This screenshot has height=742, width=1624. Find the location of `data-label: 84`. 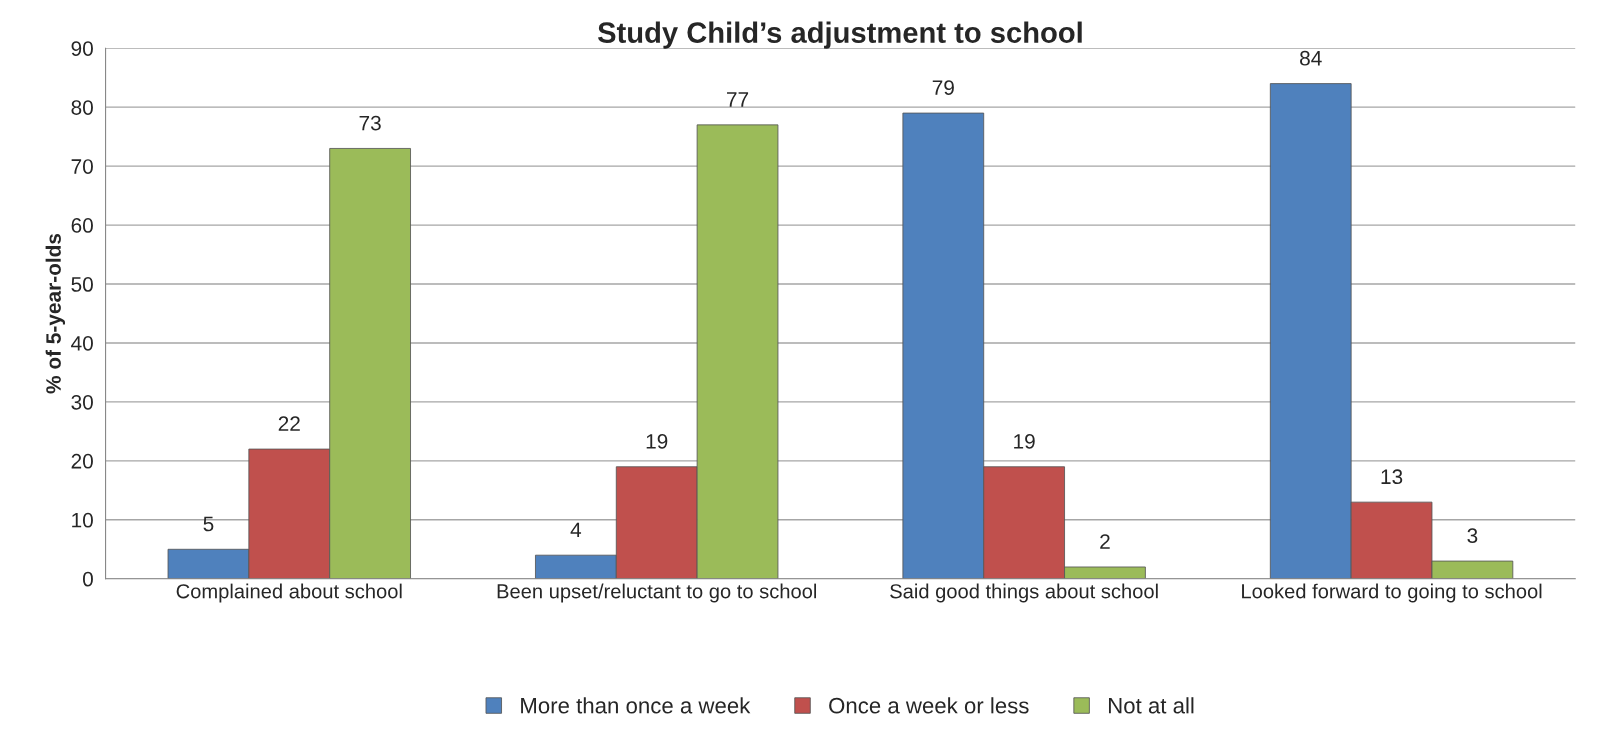

data-label: 84 is located at coordinates (1311, 58).